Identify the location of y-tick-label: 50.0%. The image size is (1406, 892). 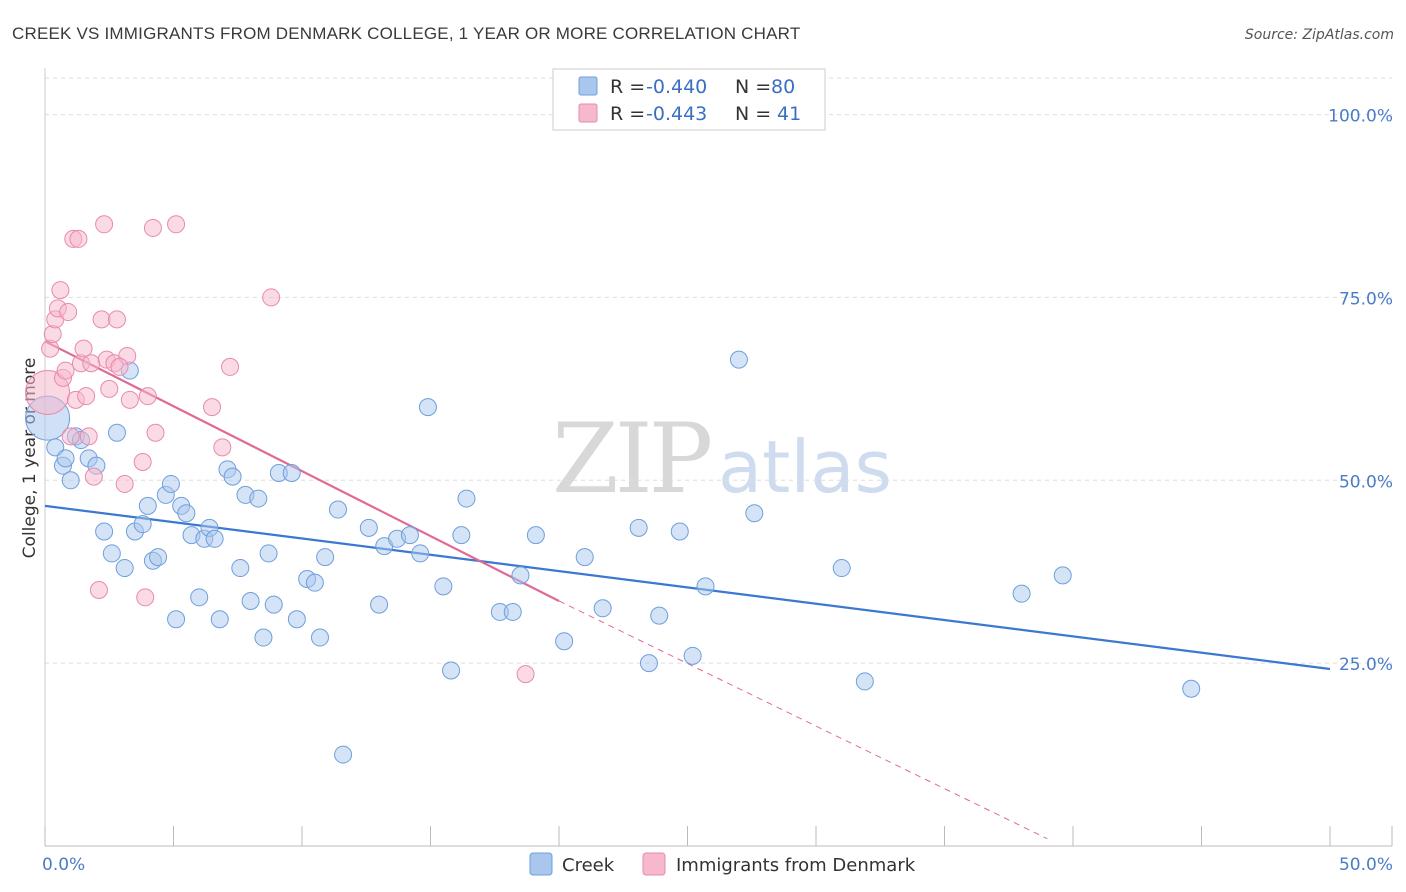
(1366, 482).